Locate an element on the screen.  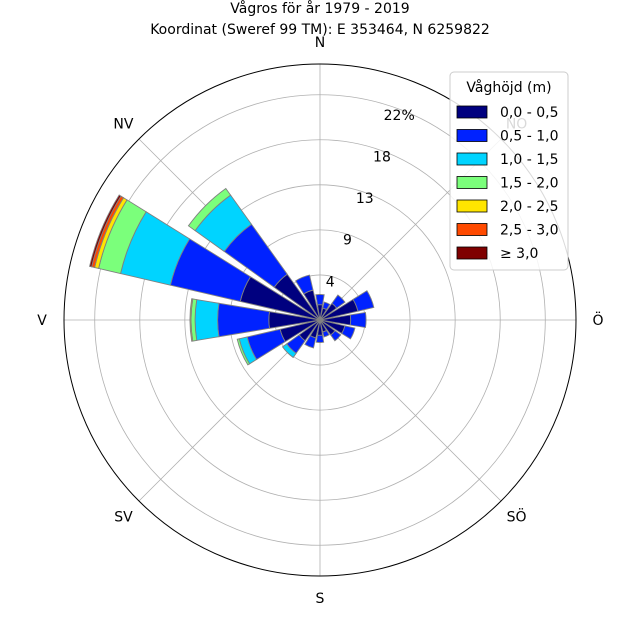
direction-label-N: N is located at coordinates (320, 43).